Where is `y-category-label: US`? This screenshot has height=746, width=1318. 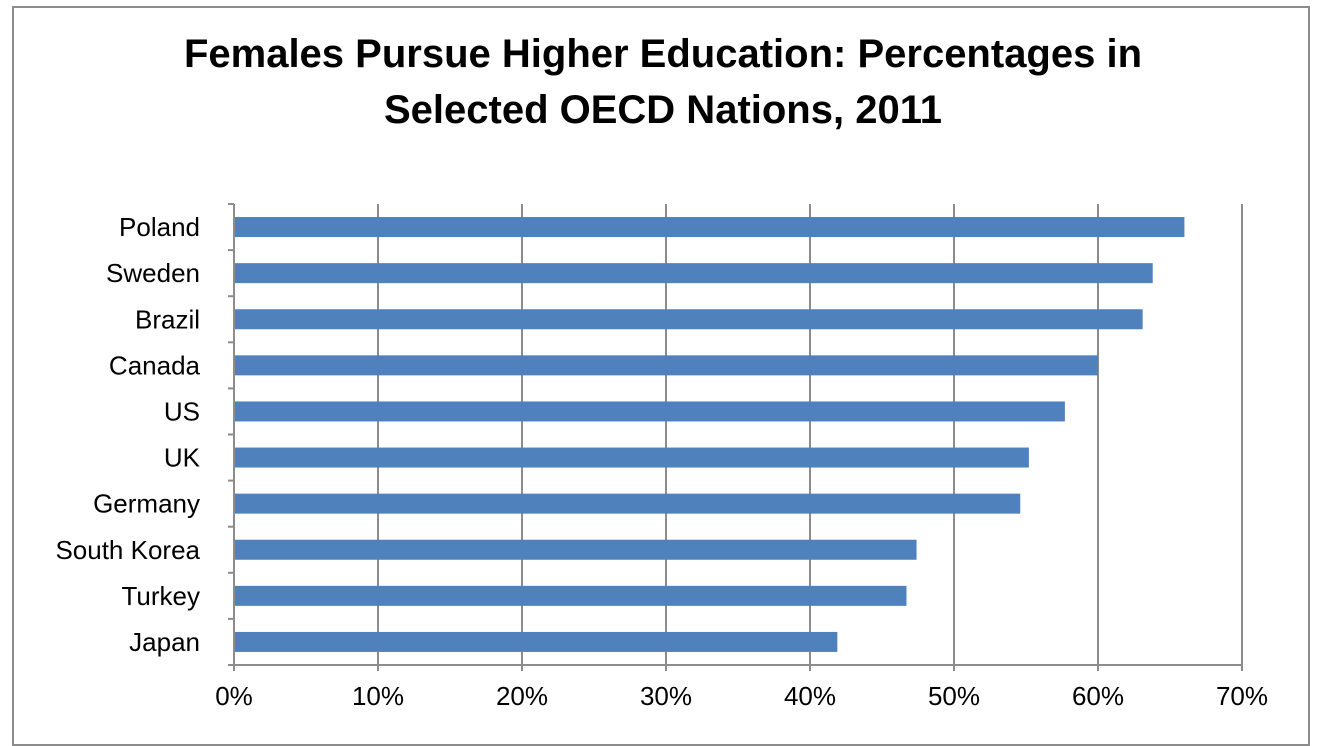
y-category-label: US is located at coordinates (182, 411).